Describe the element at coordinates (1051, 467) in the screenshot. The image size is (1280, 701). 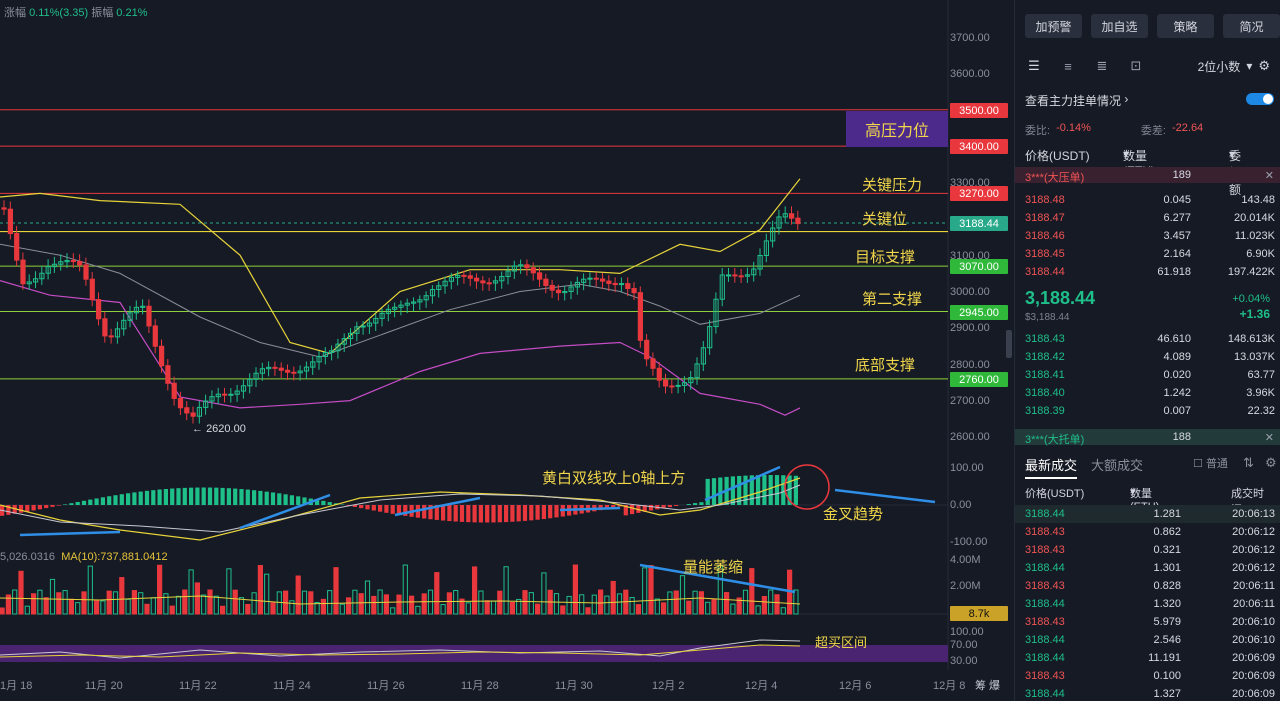
I see `tab-latest-trades: 最新成交` at that location.